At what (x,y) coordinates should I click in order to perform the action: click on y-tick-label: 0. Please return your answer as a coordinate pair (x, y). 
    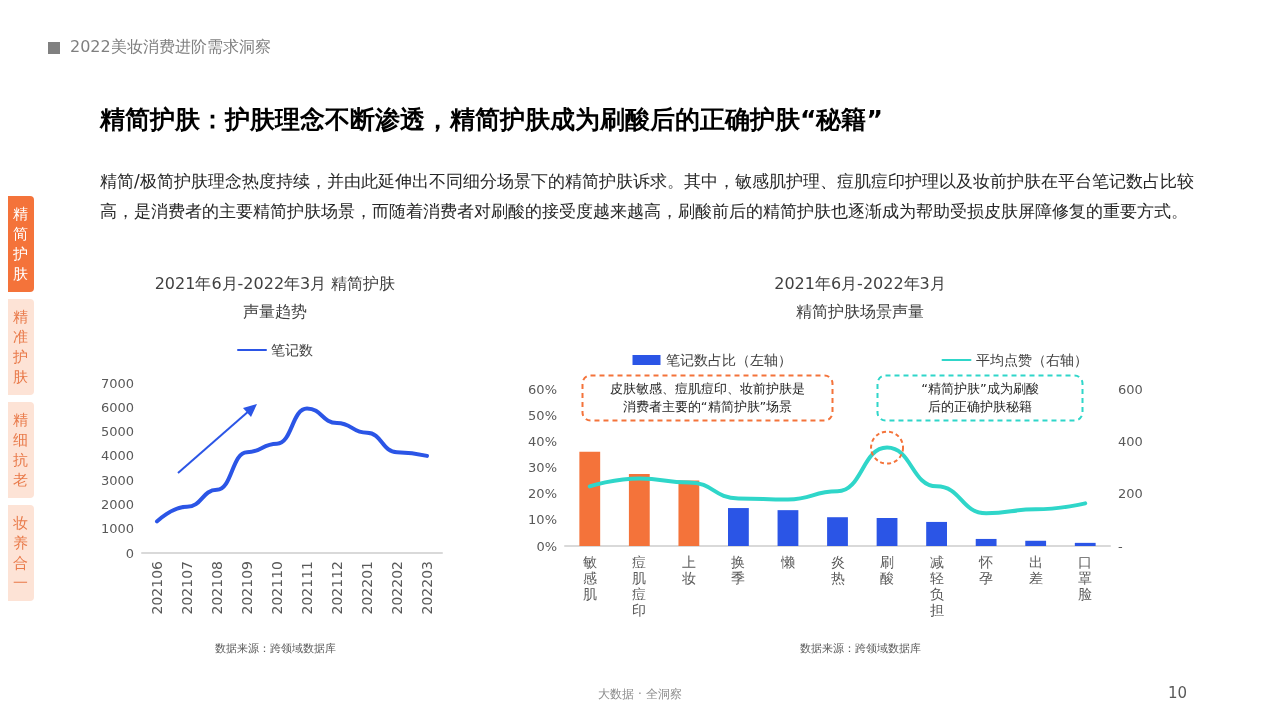
    Looking at the image, I should click on (129, 553).